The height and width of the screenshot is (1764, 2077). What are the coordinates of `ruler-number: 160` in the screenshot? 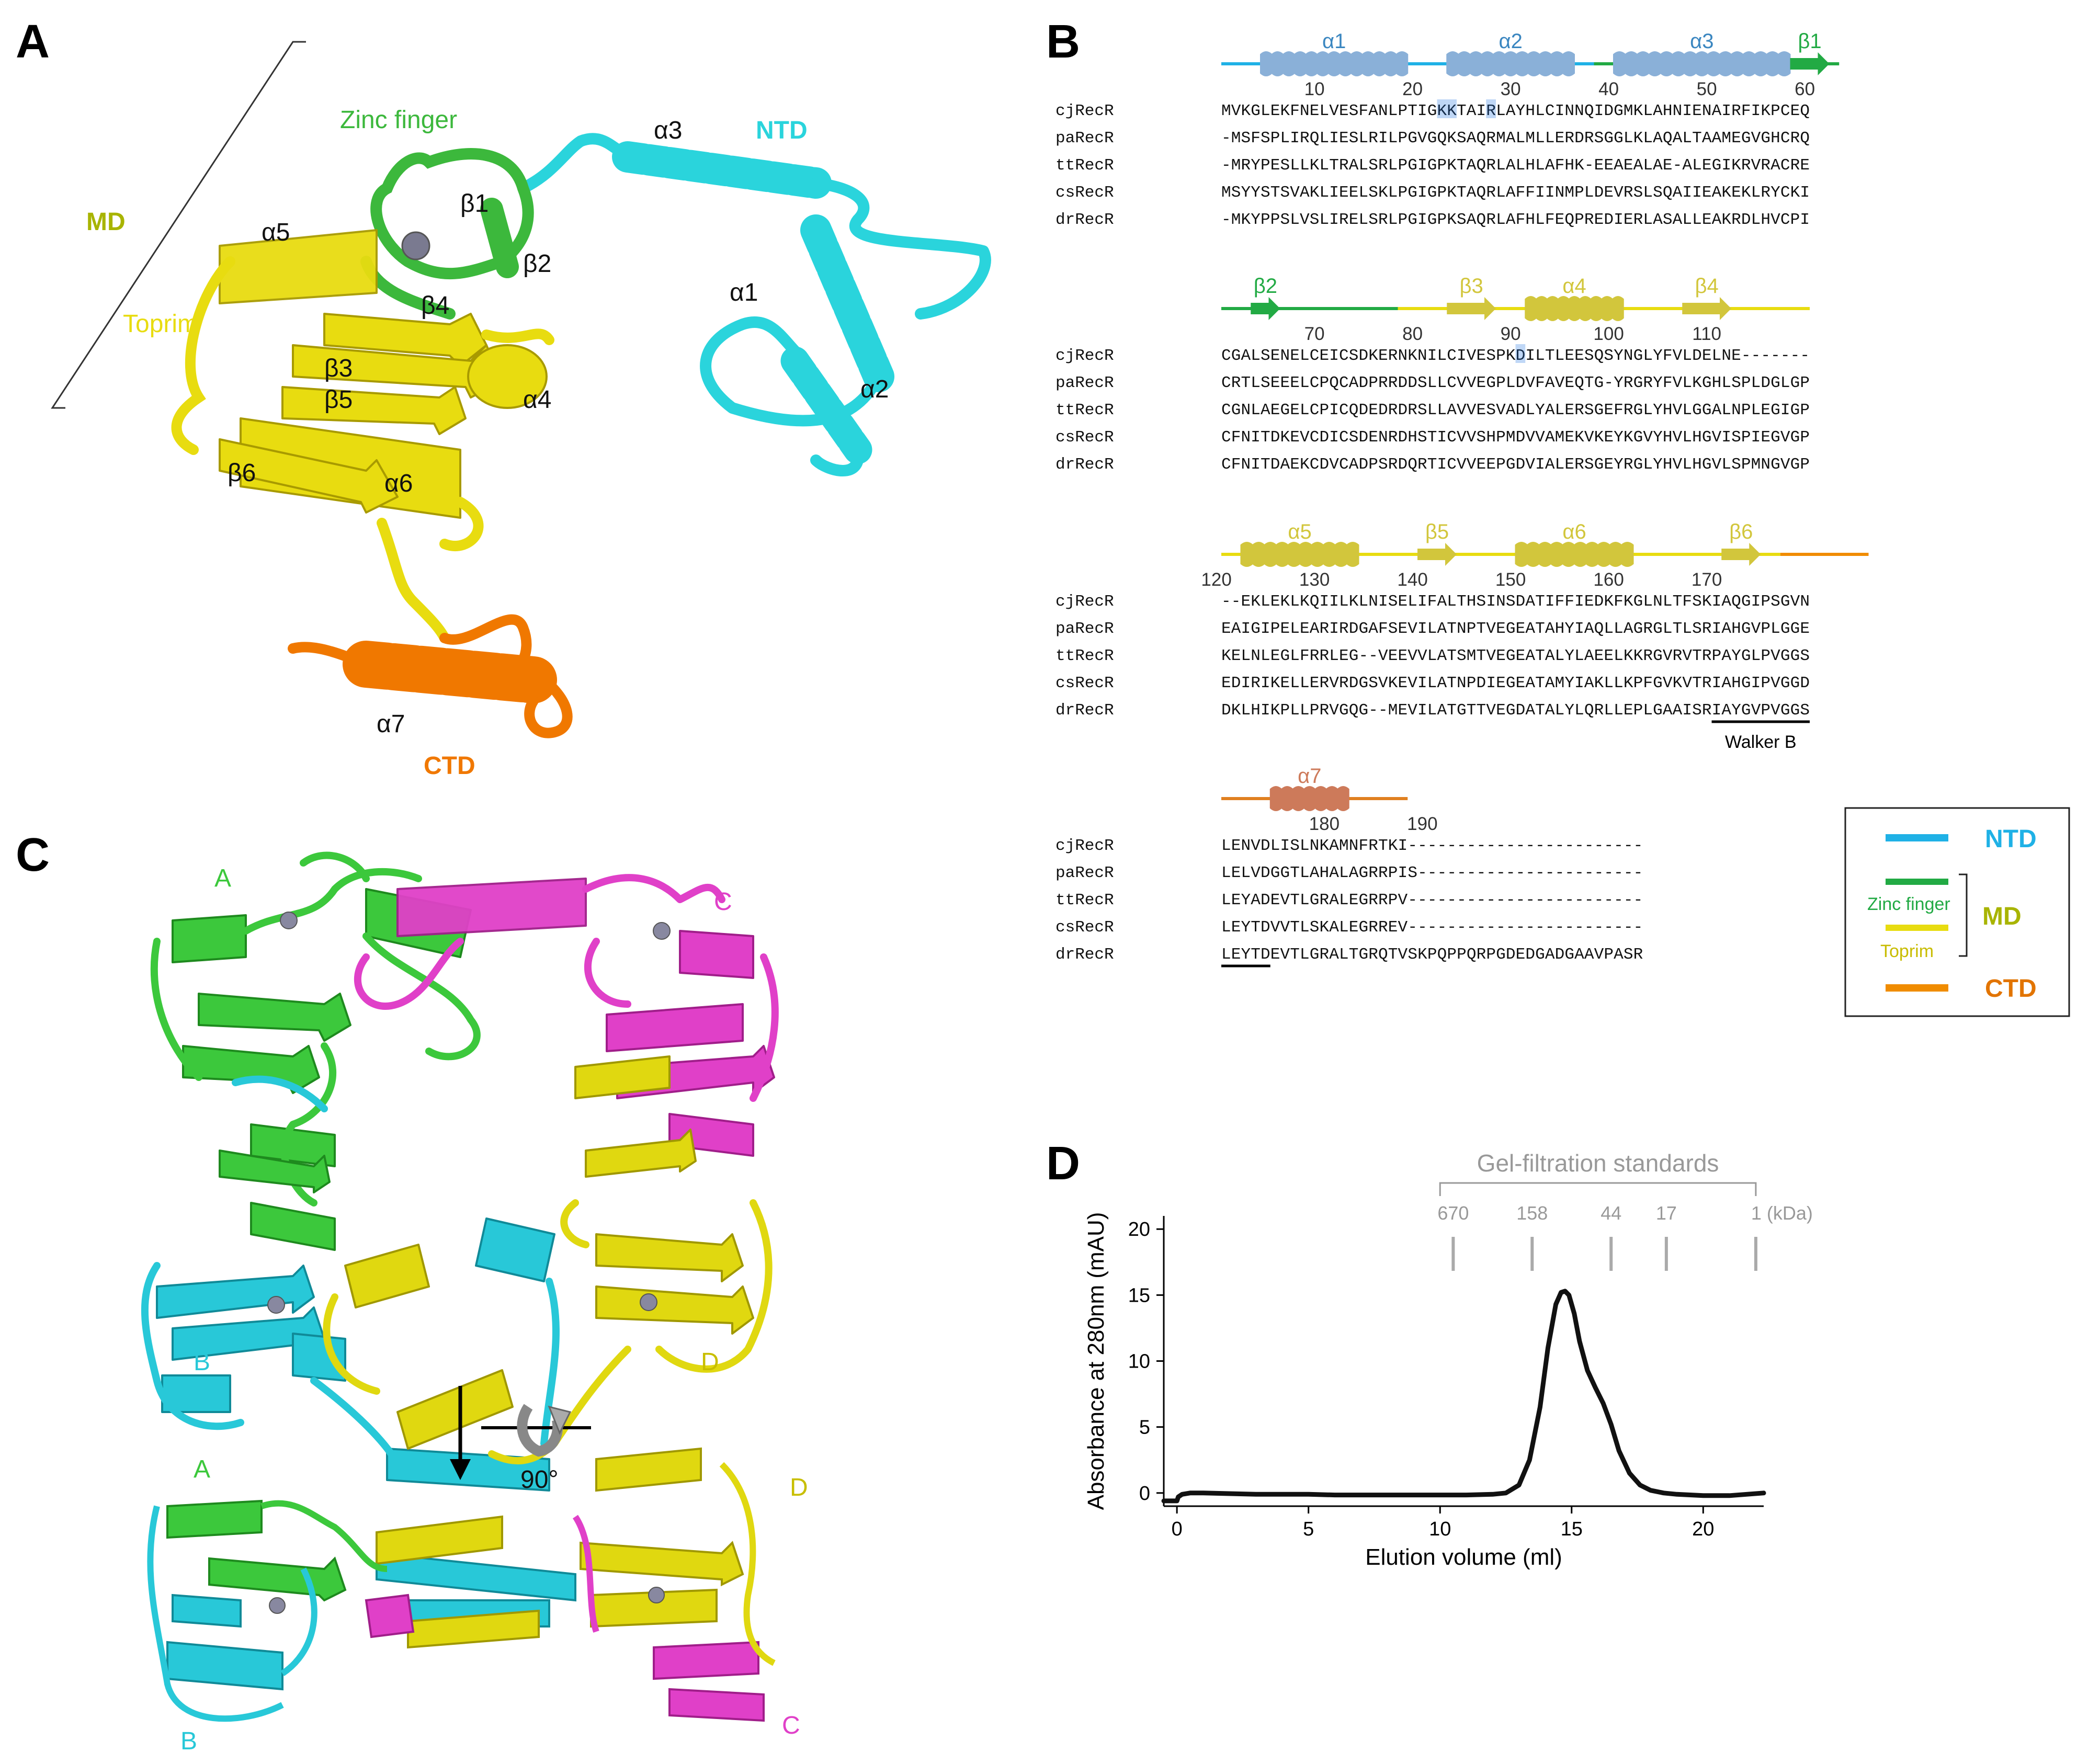 It's located at (1608, 580).